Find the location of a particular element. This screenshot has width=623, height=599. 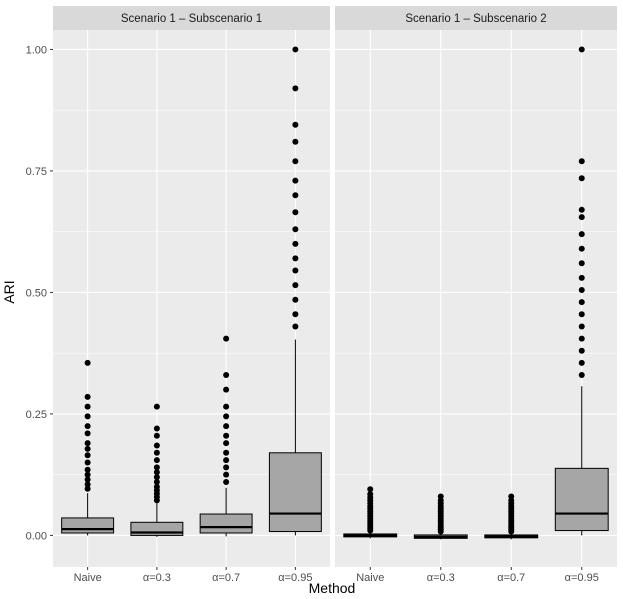

y-tick-label: 0.75 is located at coordinates (36, 172).